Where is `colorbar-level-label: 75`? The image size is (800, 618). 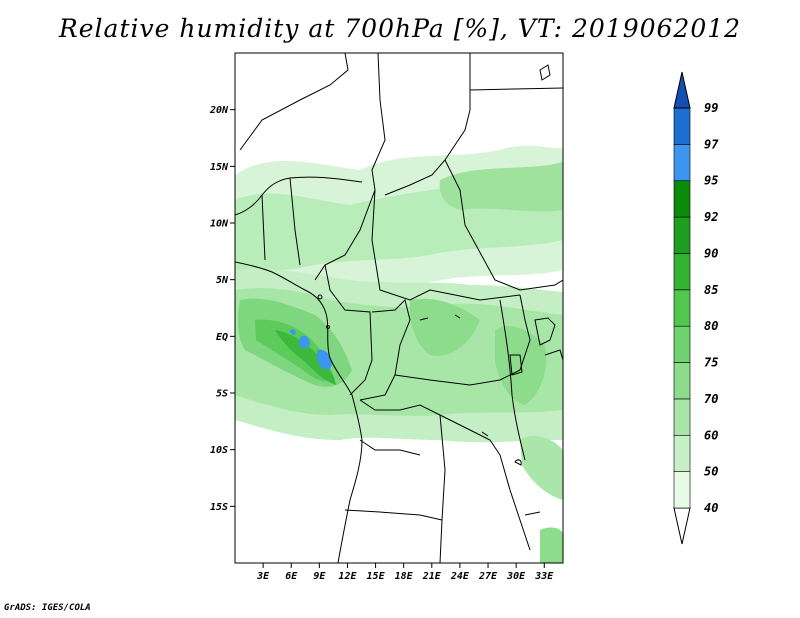
colorbar-level-label: 75 is located at coordinates (711, 363).